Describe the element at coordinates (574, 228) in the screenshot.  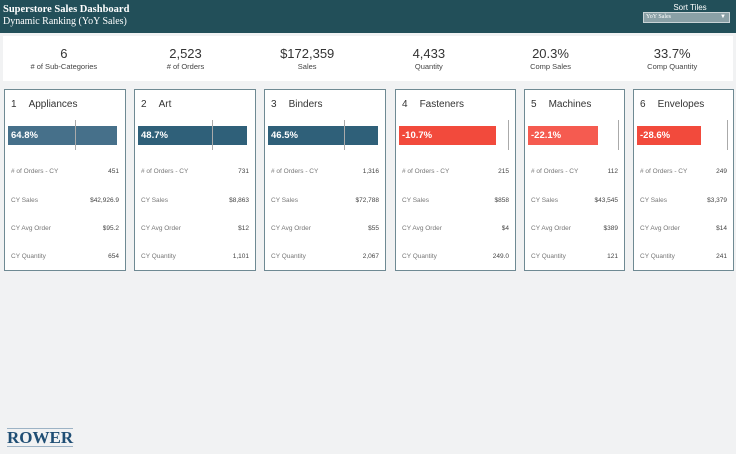
I see `metric-row-avg: CY Avg Order $389` at that location.